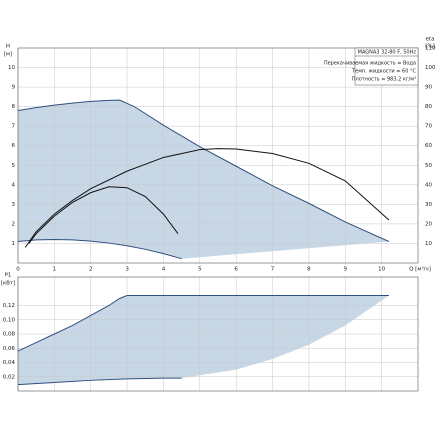  I want to click on info-text: Темп. жидкости = 60 °C, so click(383, 72).